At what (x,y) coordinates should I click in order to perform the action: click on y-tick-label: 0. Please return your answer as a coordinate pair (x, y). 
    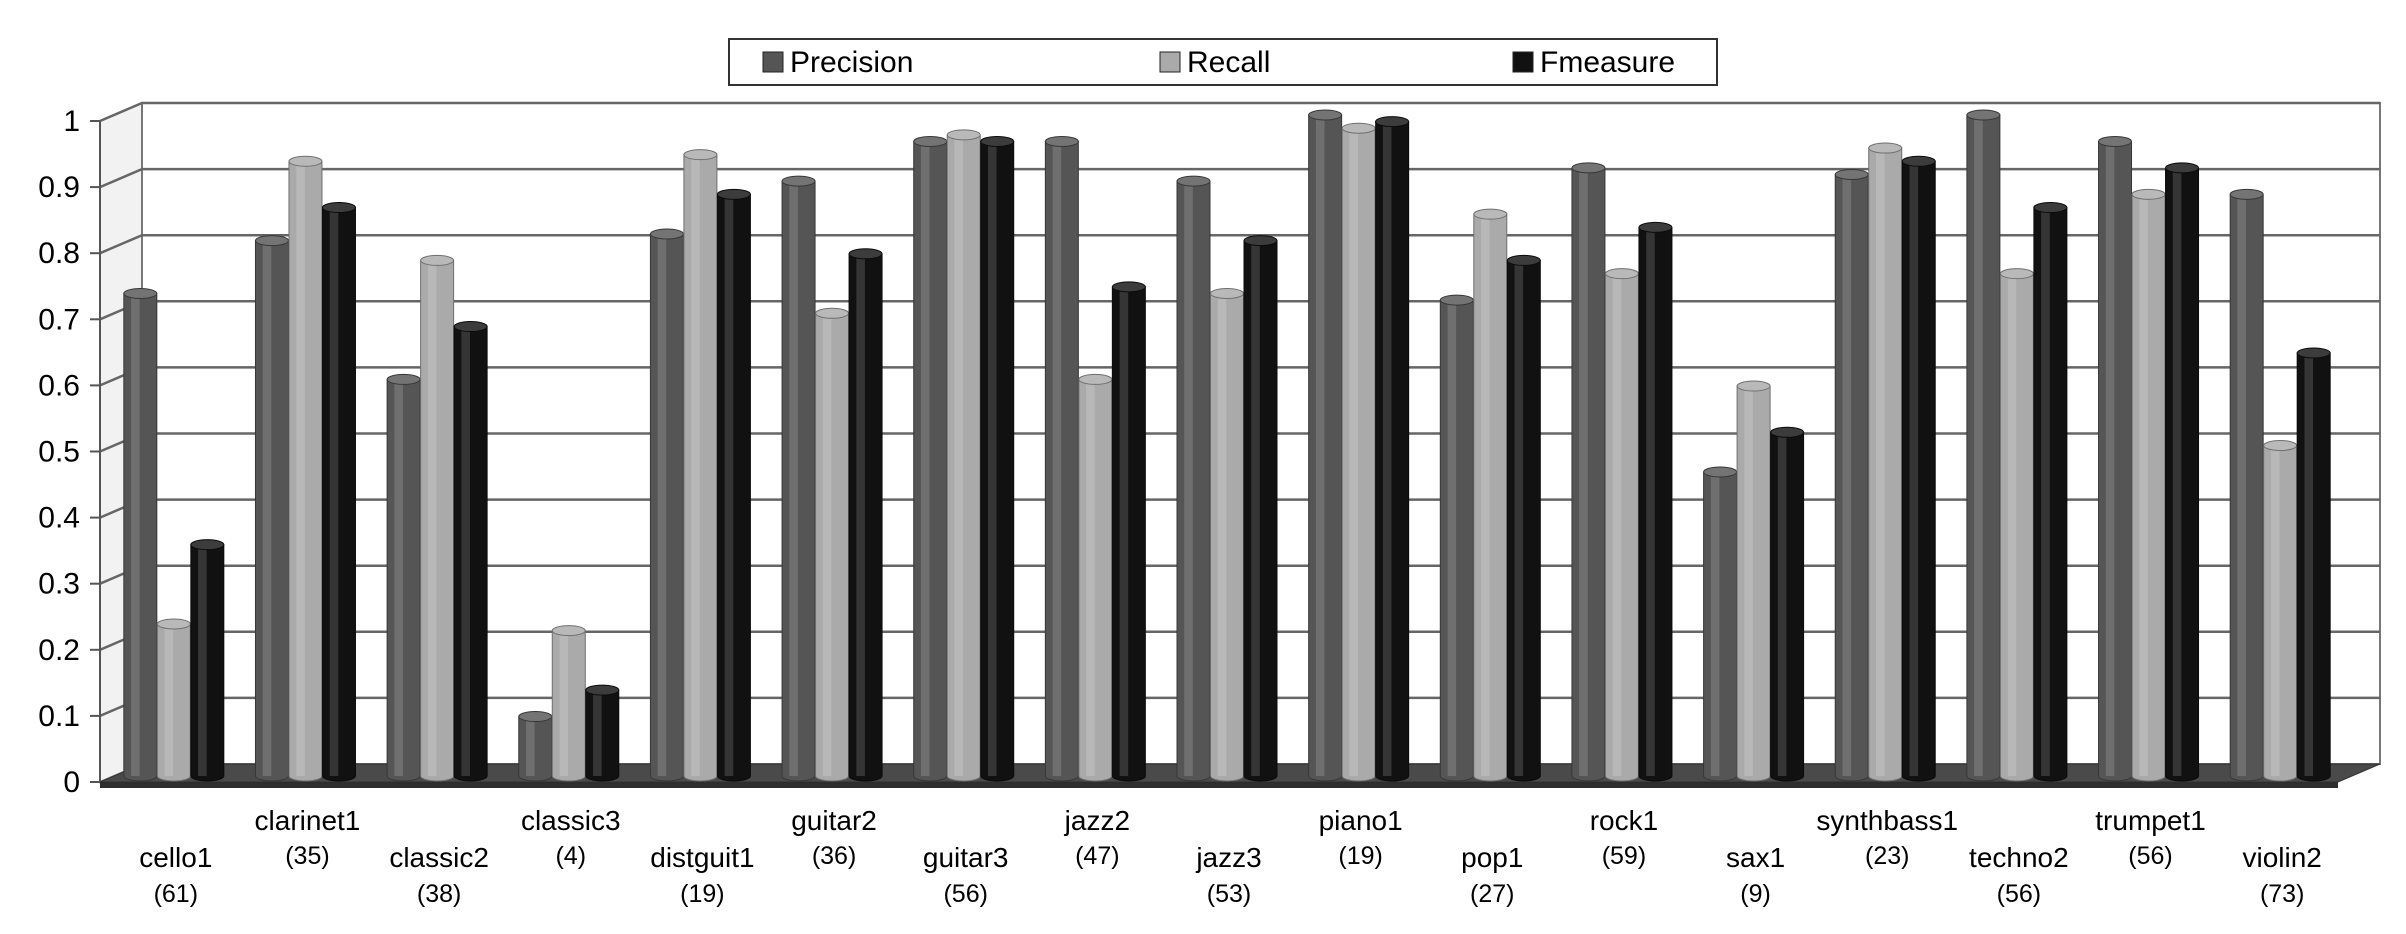
    Looking at the image, I should click on (71, 782).